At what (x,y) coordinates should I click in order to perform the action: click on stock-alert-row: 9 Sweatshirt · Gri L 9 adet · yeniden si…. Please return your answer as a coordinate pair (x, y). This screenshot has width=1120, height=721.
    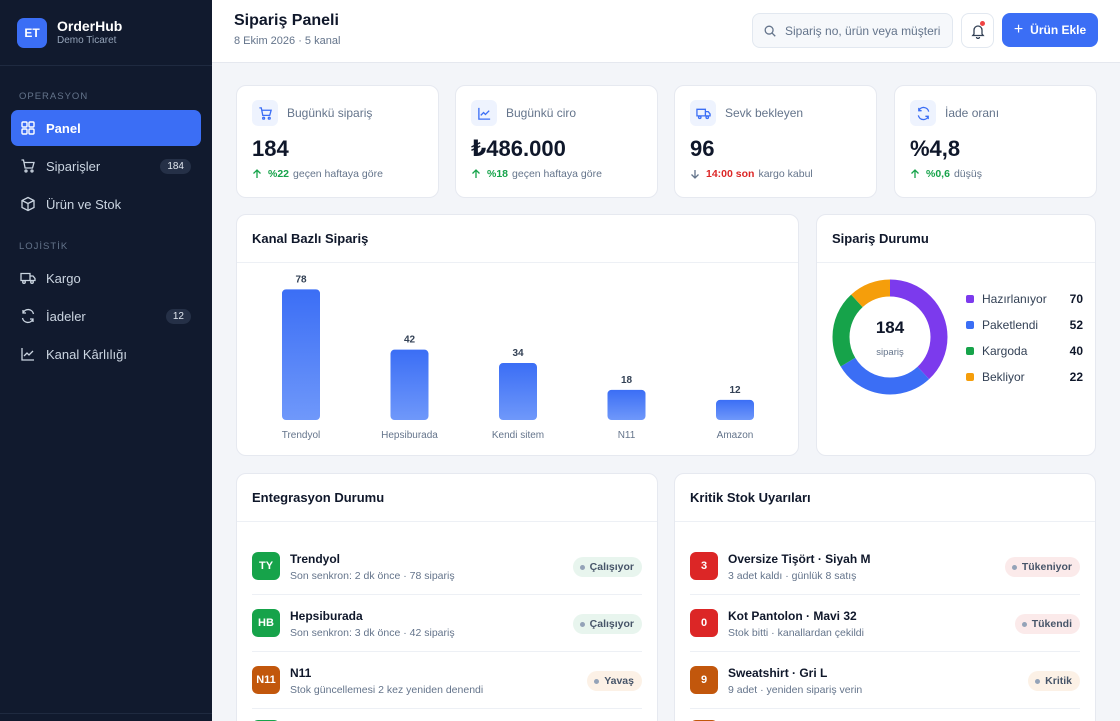
    Looking at the image, I should click on (885, 680).